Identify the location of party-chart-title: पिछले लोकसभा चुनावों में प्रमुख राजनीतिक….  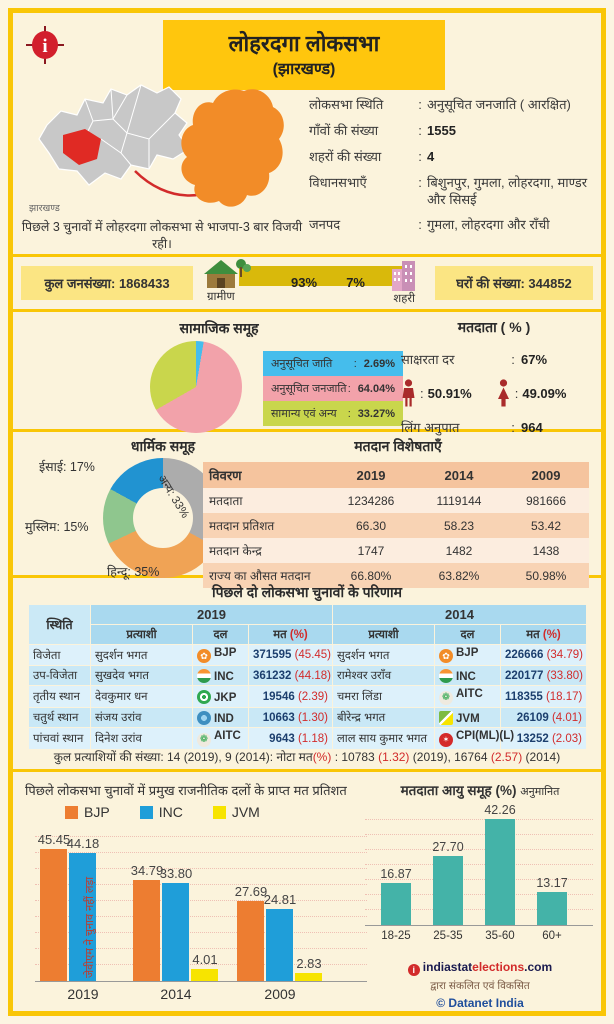
(186, 790).